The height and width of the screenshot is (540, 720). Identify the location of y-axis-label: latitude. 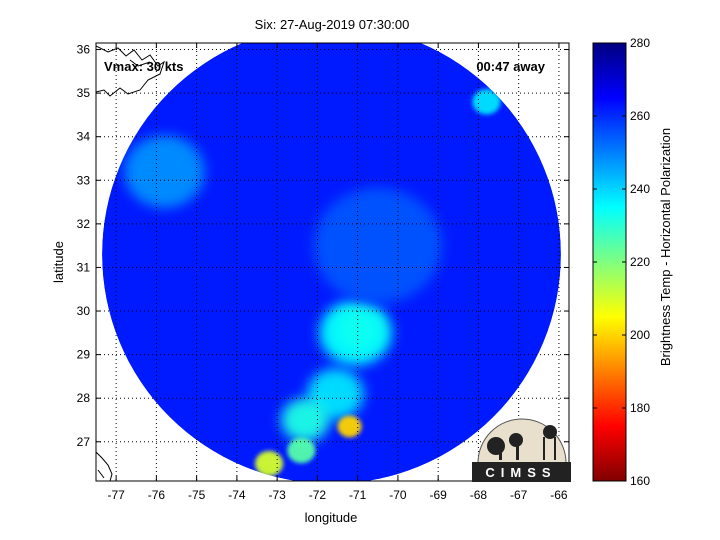
(58, 262).